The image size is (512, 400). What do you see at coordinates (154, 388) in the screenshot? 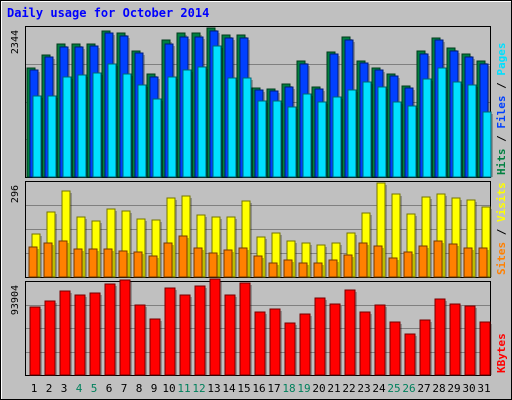
I see `x-tick-label-9: 9` at bounding box center [154, 388].